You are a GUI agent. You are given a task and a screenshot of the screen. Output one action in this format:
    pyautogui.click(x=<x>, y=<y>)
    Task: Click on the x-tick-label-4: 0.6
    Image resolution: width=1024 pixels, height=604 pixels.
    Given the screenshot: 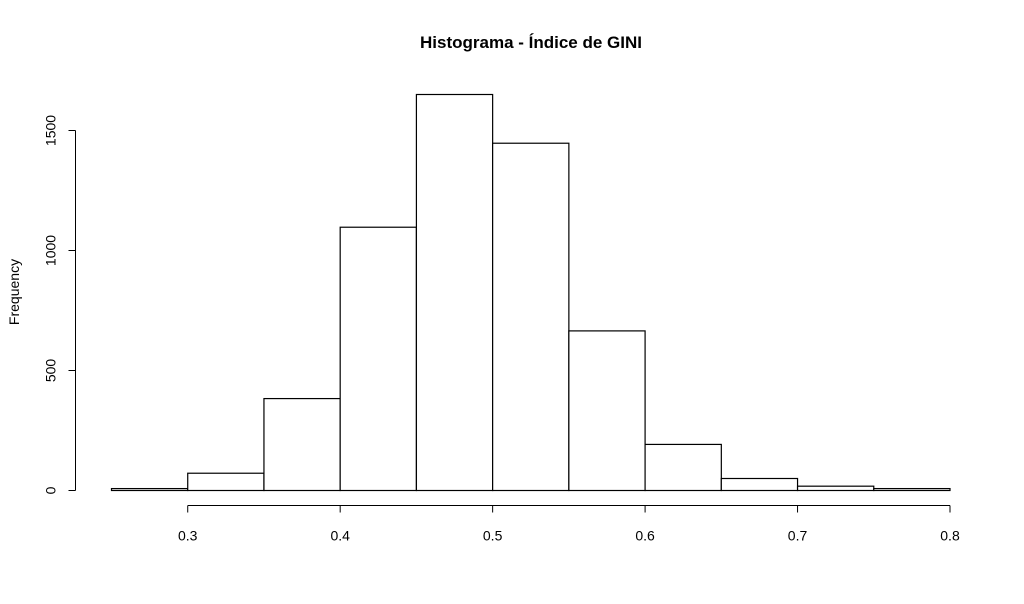 What is the action you would take?
    pyautogui.click(x=645, y=536)
    